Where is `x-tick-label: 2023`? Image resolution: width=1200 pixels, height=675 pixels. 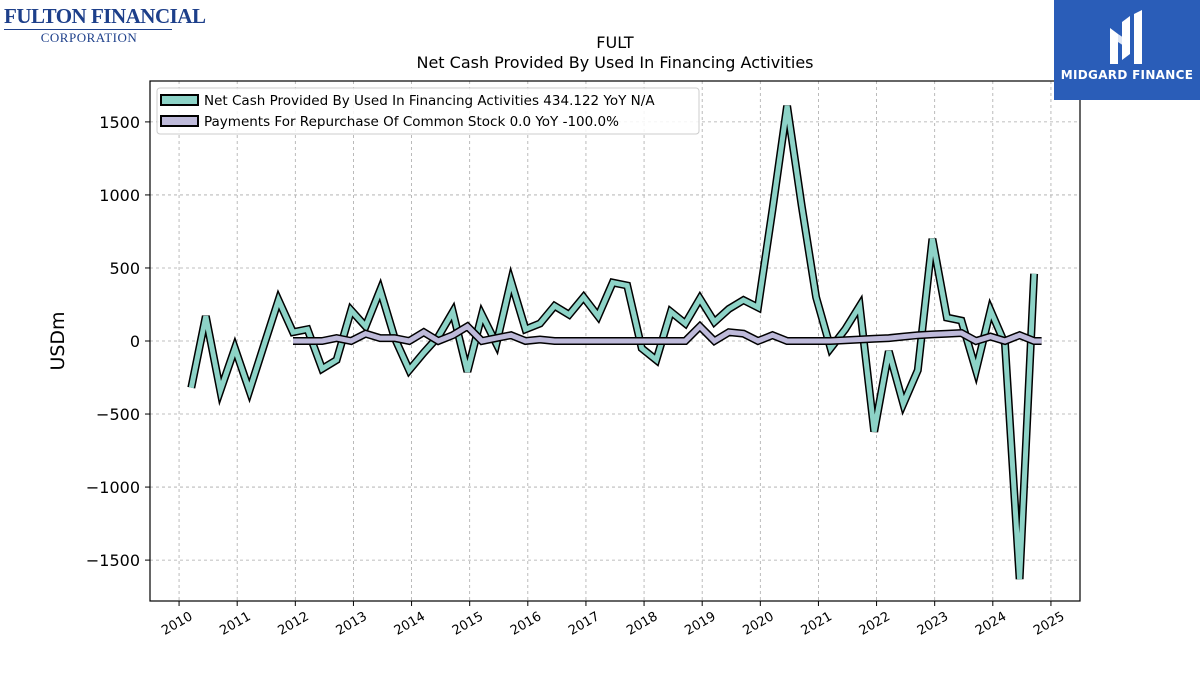 x-tick-label: 2023 is located at coordinates (933, 624).